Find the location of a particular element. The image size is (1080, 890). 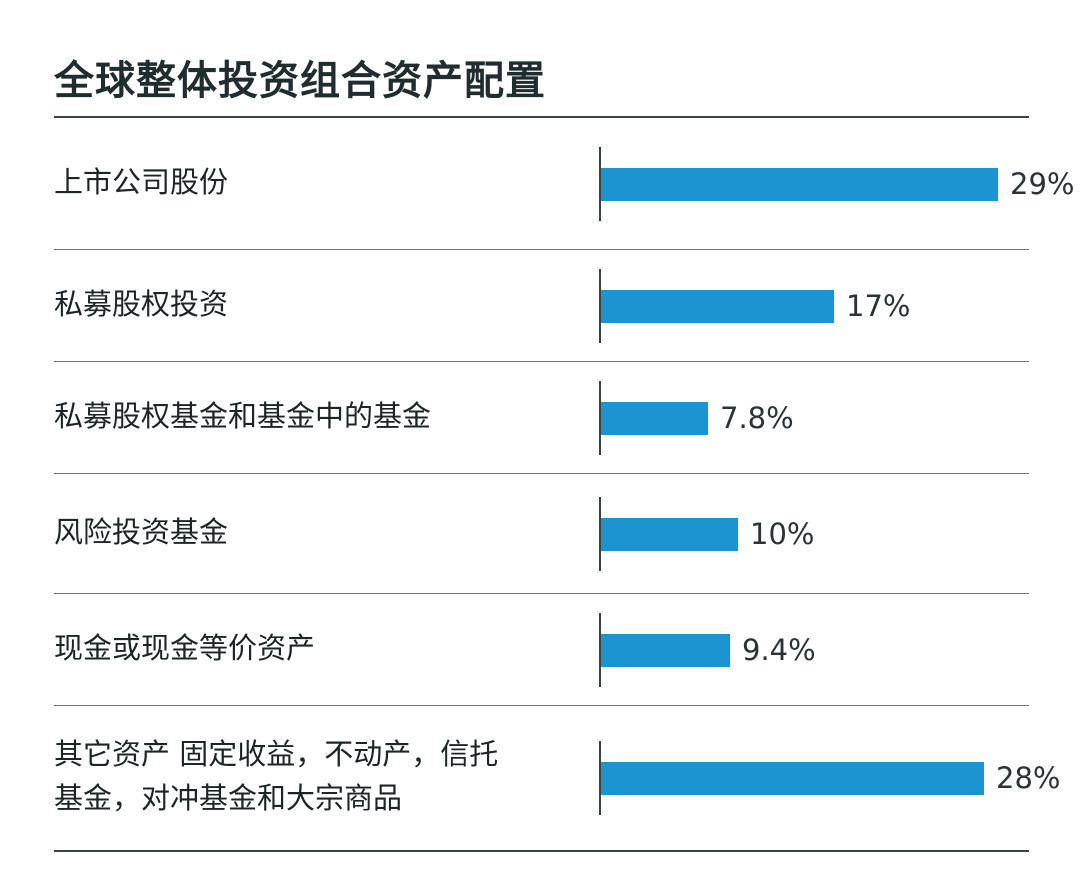

category-label: 私募股权基金和基金中的基金 is located at coordinates (242, 416).